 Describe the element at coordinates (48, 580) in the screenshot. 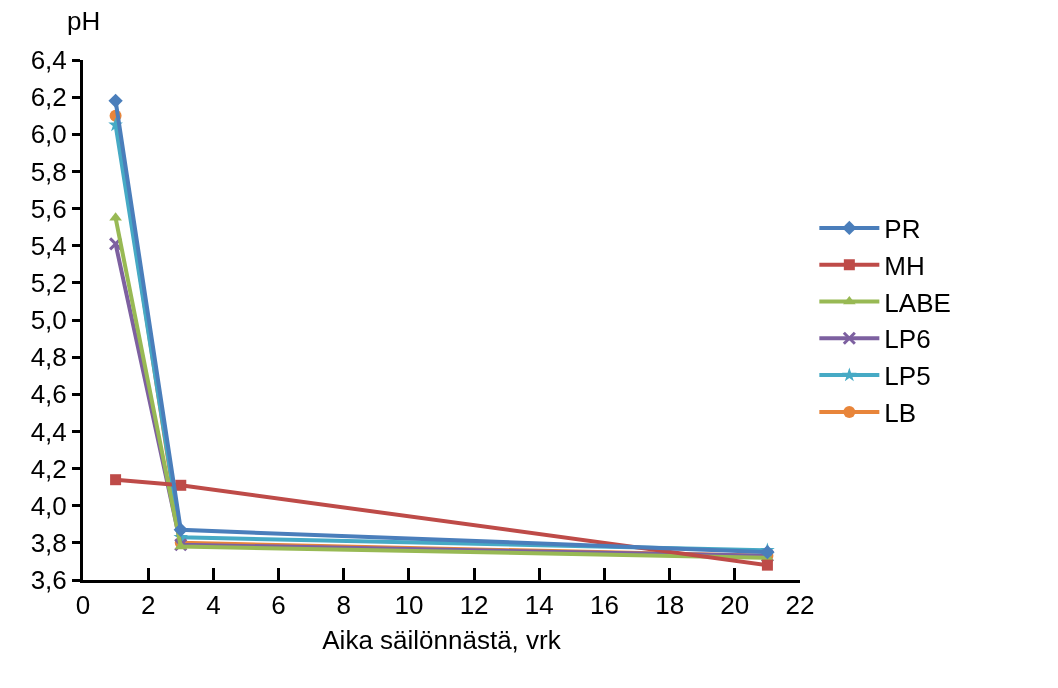

I see `y-tick-label: 3,6` at that location.